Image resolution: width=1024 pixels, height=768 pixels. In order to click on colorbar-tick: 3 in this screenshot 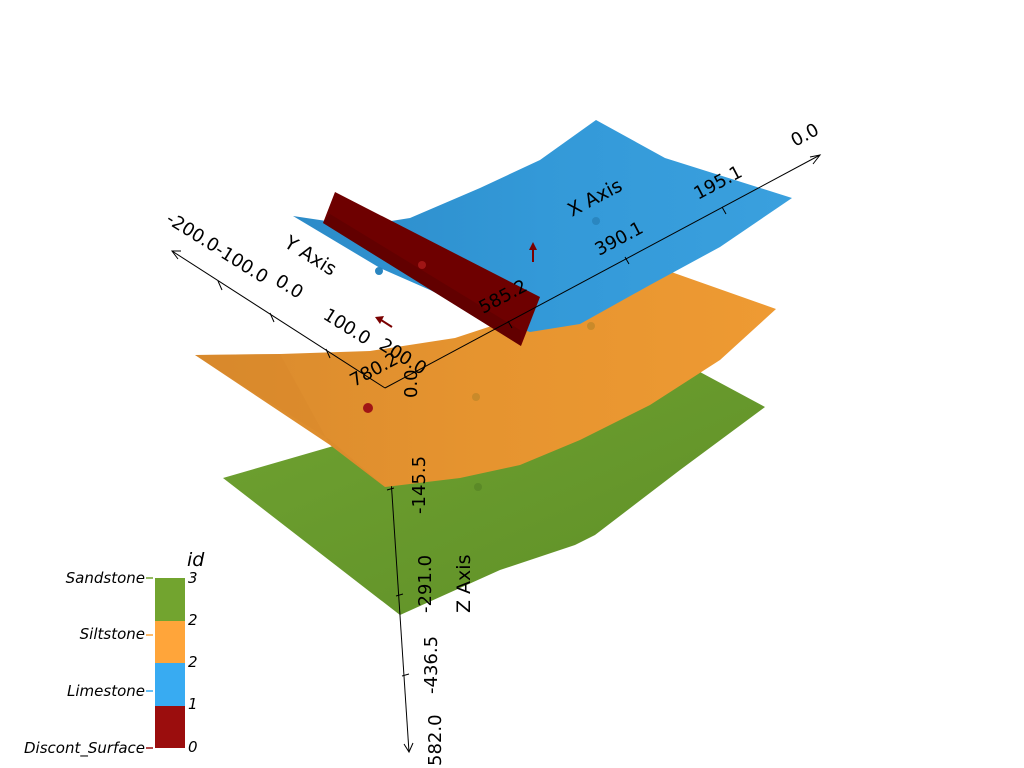, I will do `click(193, 578)`.